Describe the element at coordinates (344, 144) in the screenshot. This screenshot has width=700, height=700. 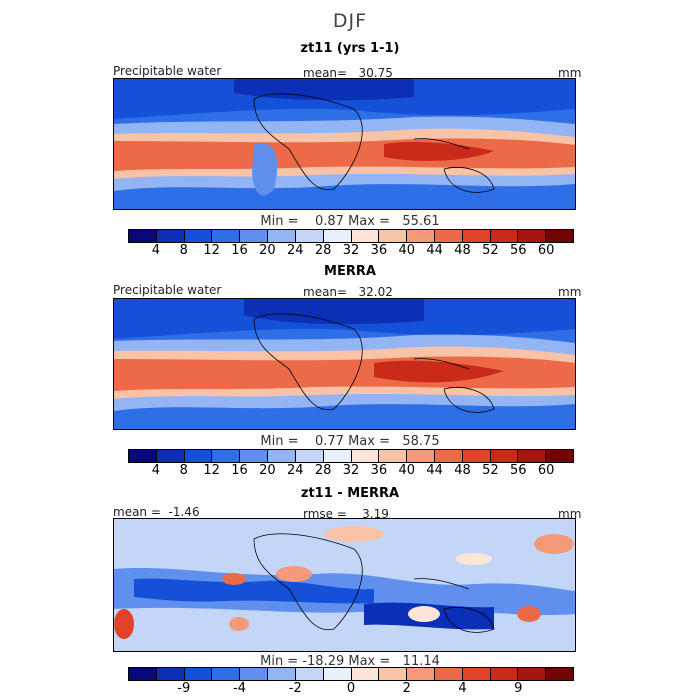
I see `panel-1-map` at that location.